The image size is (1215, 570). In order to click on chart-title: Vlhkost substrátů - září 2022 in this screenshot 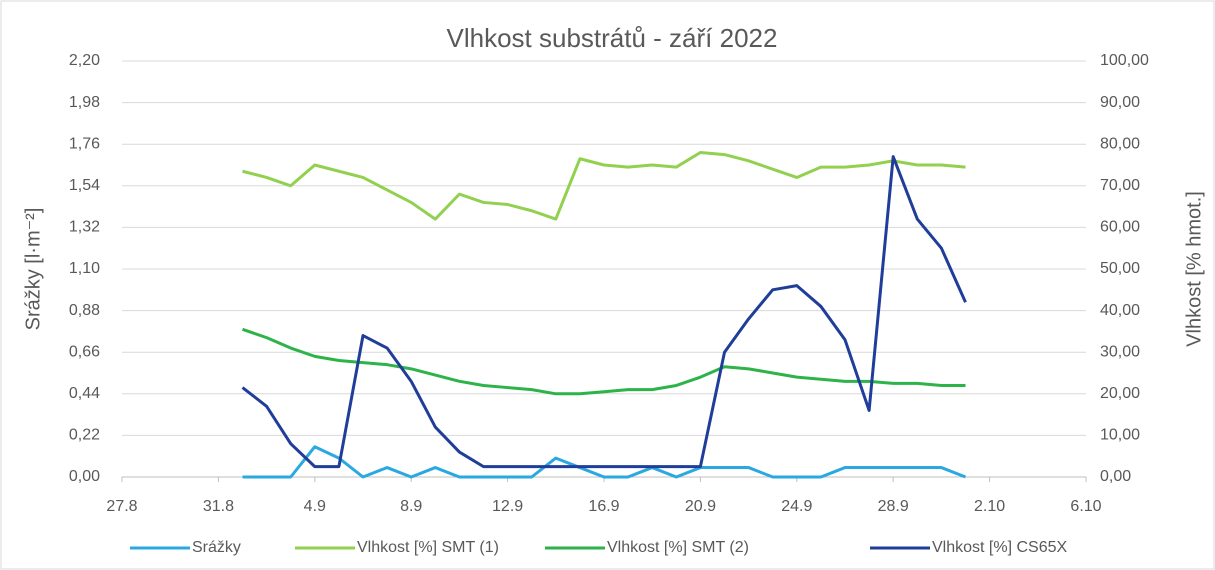, I will do `click(612, 38)`.